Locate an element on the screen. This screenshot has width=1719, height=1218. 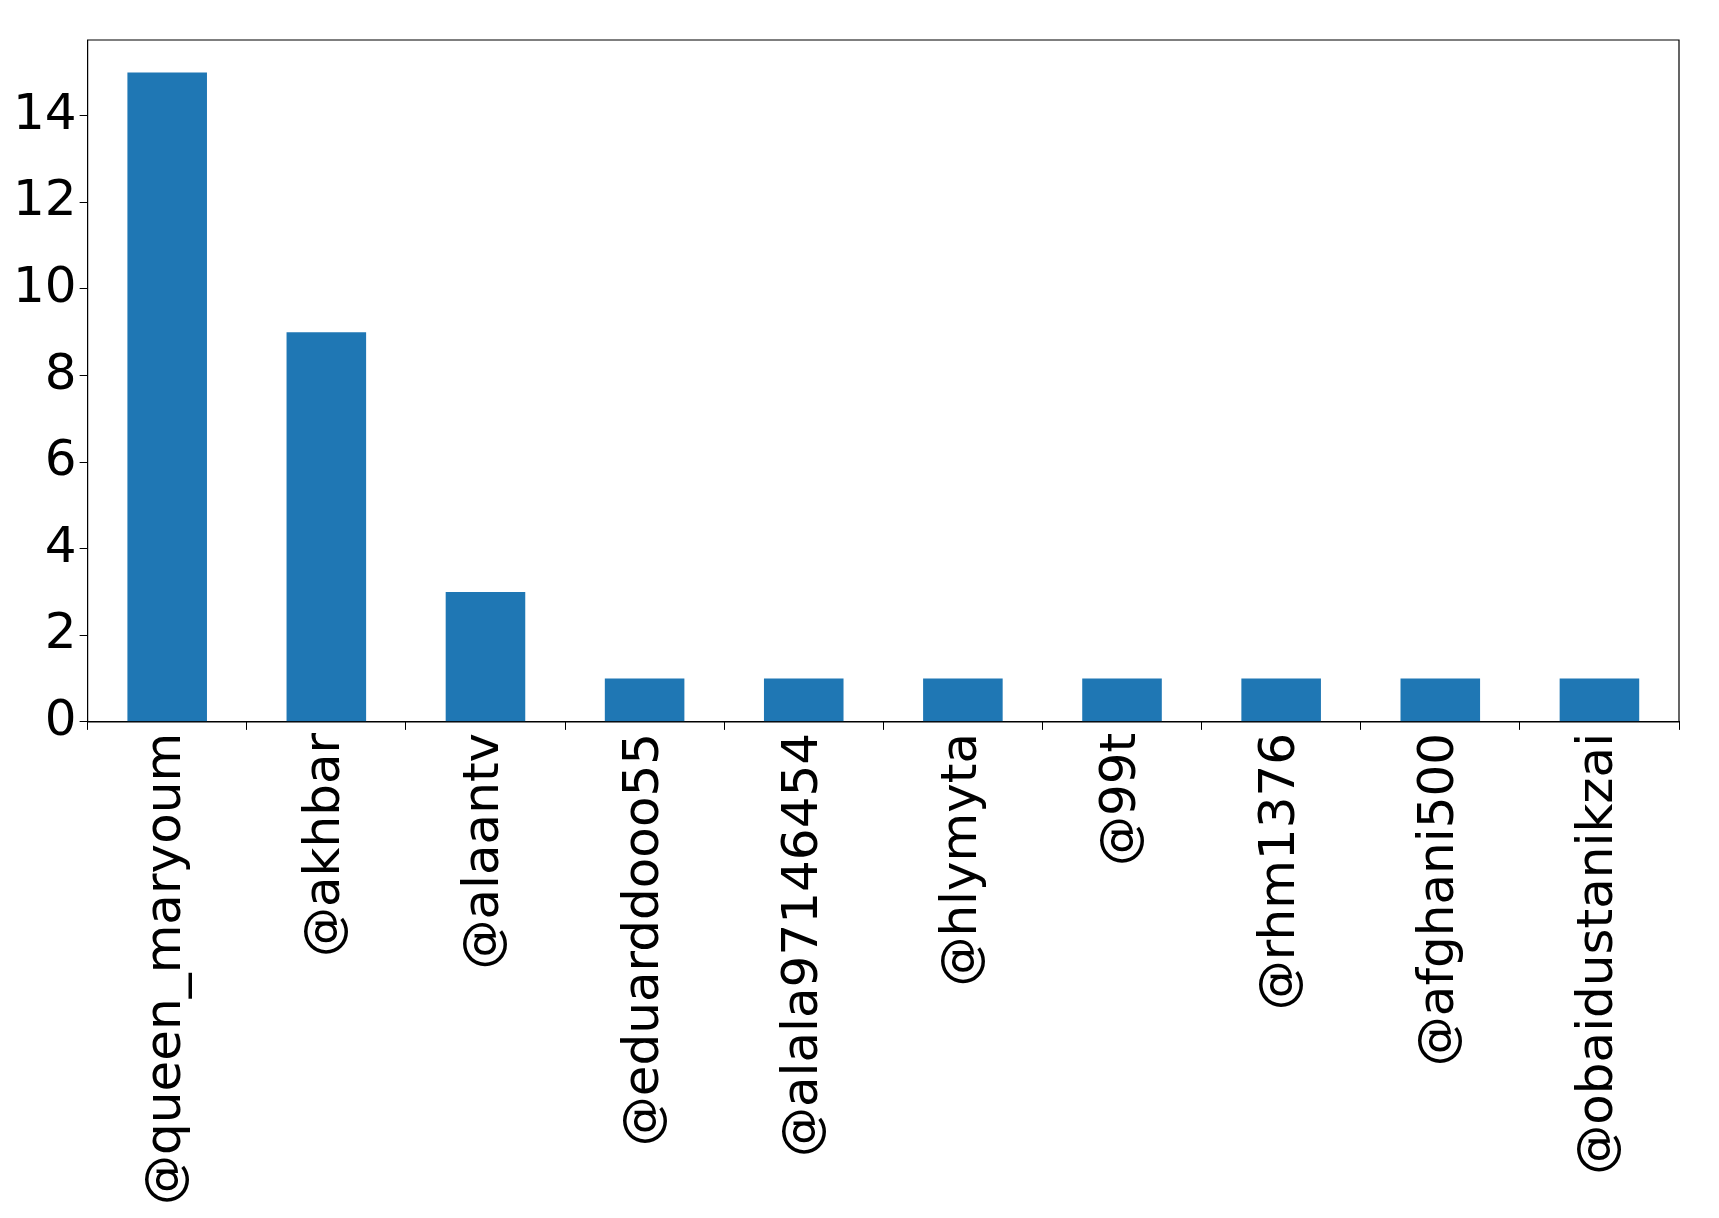
y-tick-label: 2 is located at coordinates (60, 631).